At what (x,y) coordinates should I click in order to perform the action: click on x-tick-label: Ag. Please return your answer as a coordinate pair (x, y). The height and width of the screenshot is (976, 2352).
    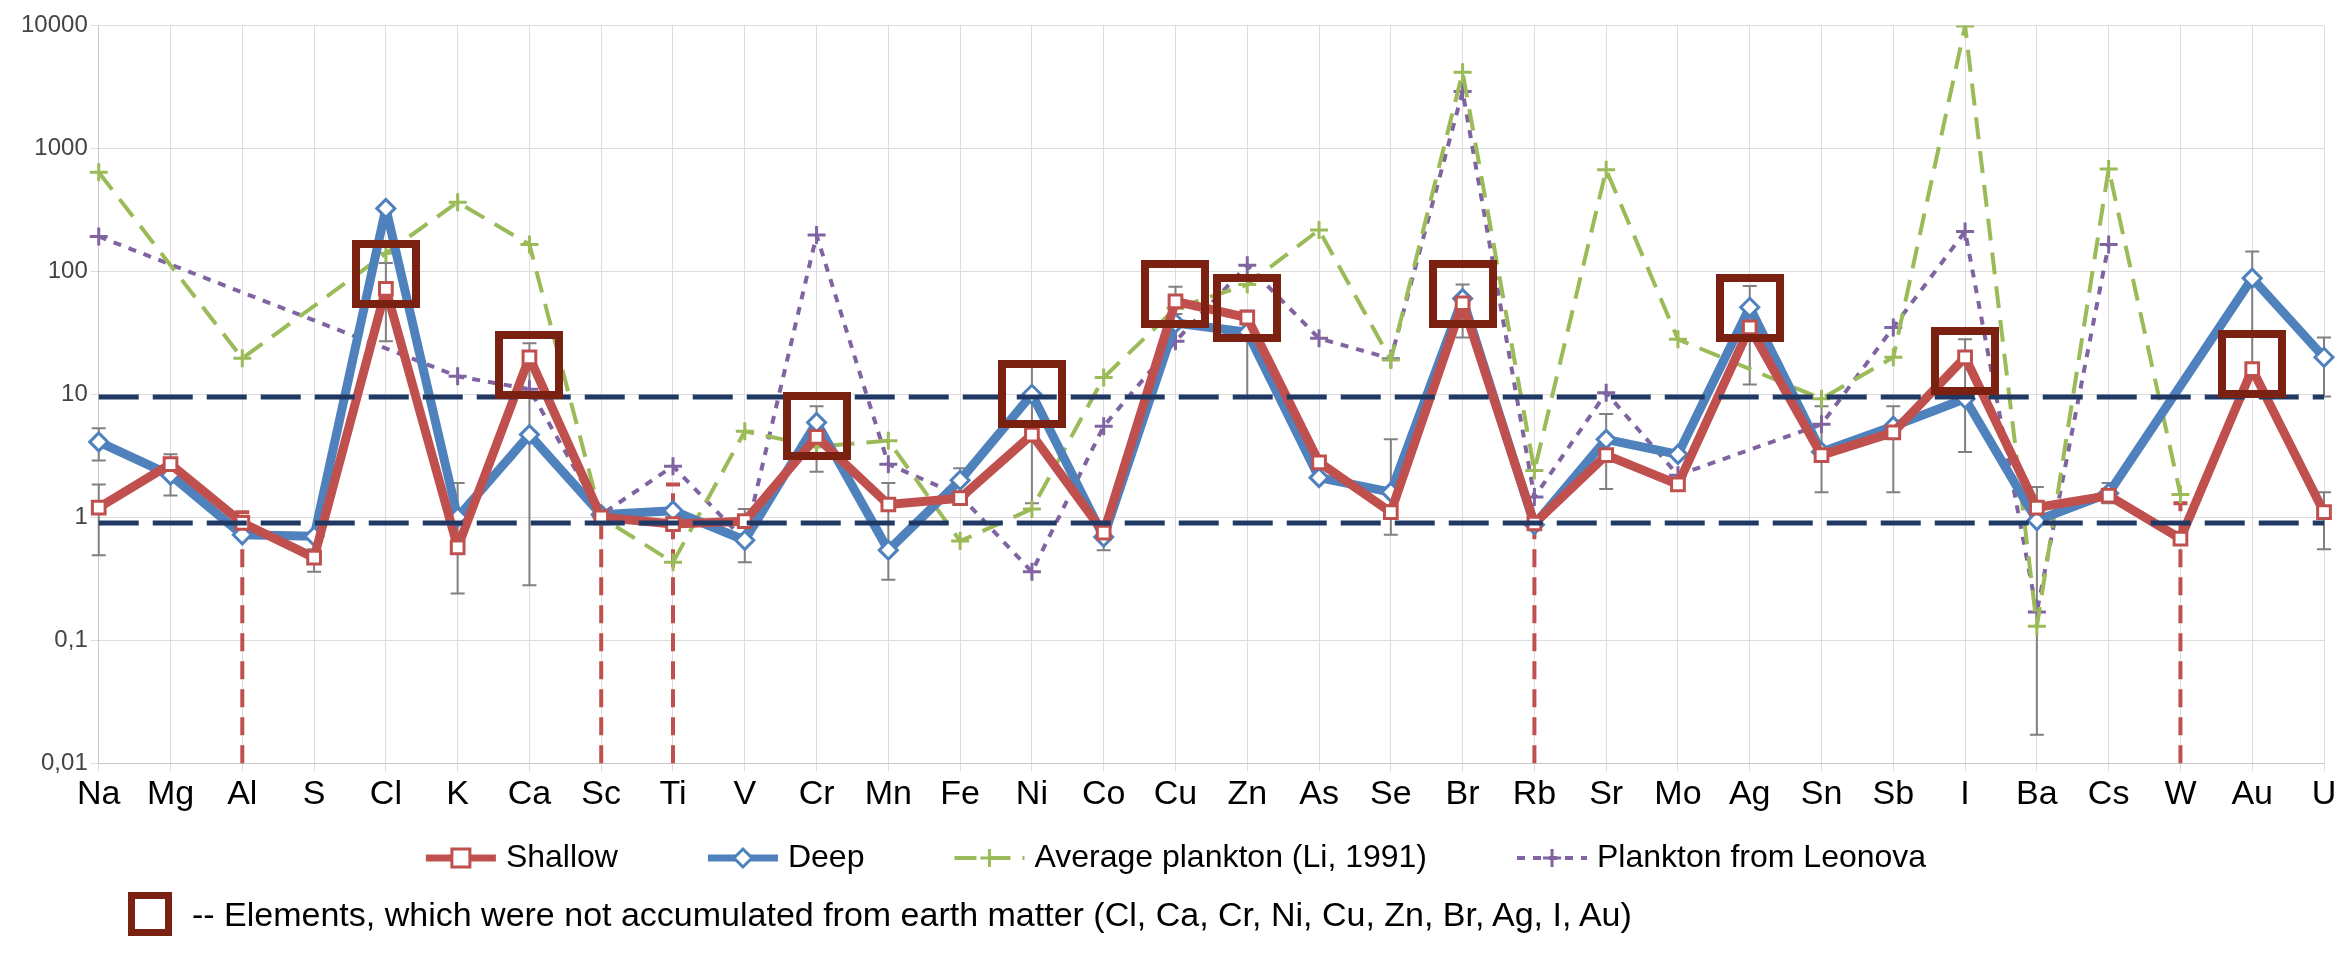
    Looking at the image, I should click on (1749, 791).